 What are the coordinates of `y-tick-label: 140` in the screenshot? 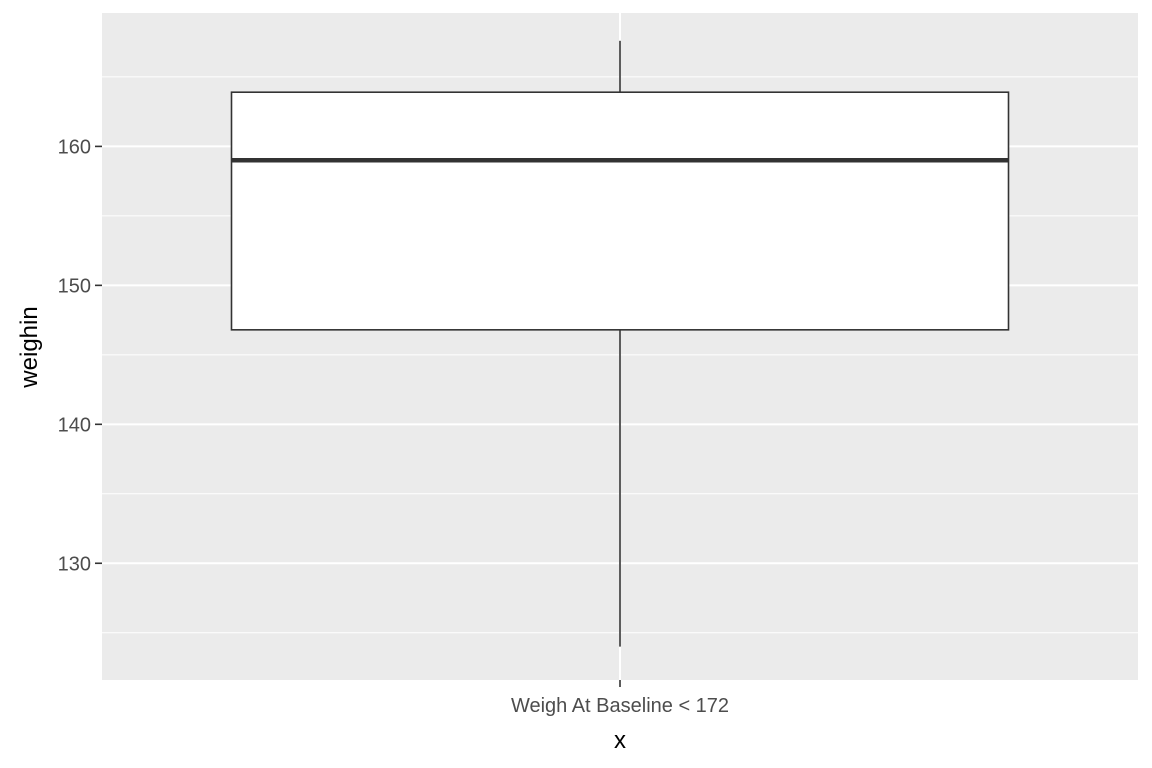 It's located at (74, 425).